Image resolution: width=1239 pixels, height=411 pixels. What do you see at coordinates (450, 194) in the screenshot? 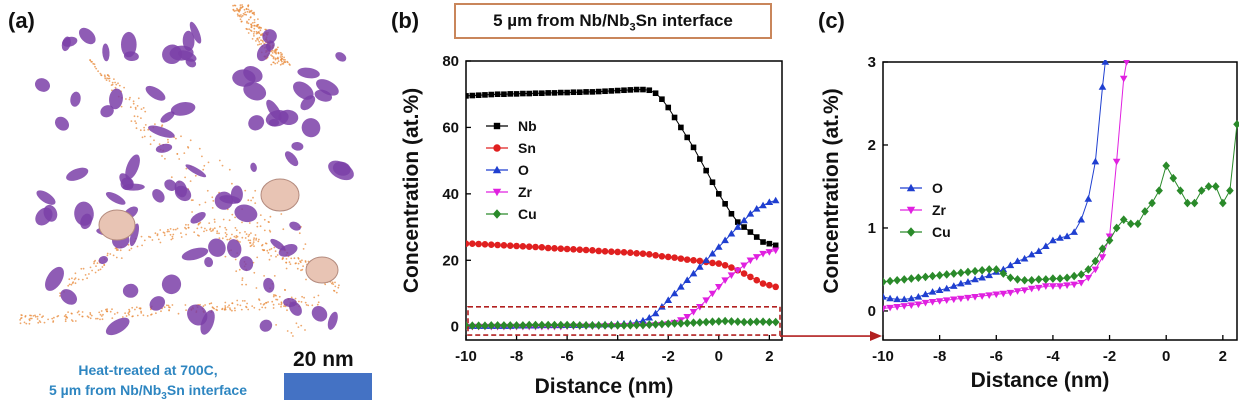
I see `panel-b-y-tick-label: 40` at bounding box center [450, 194].